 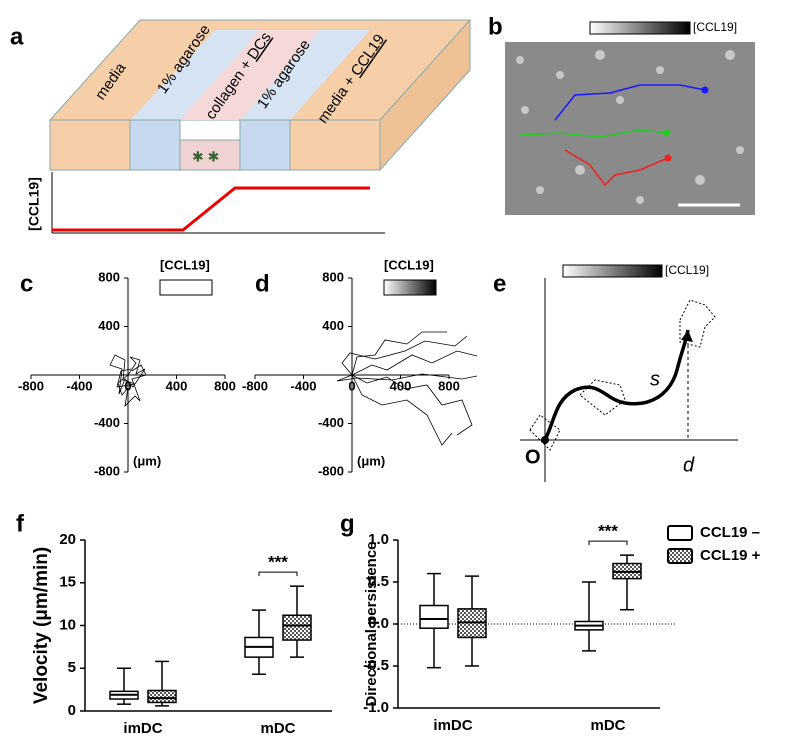 I want to click on micrograph, so click(x=630, y=128).